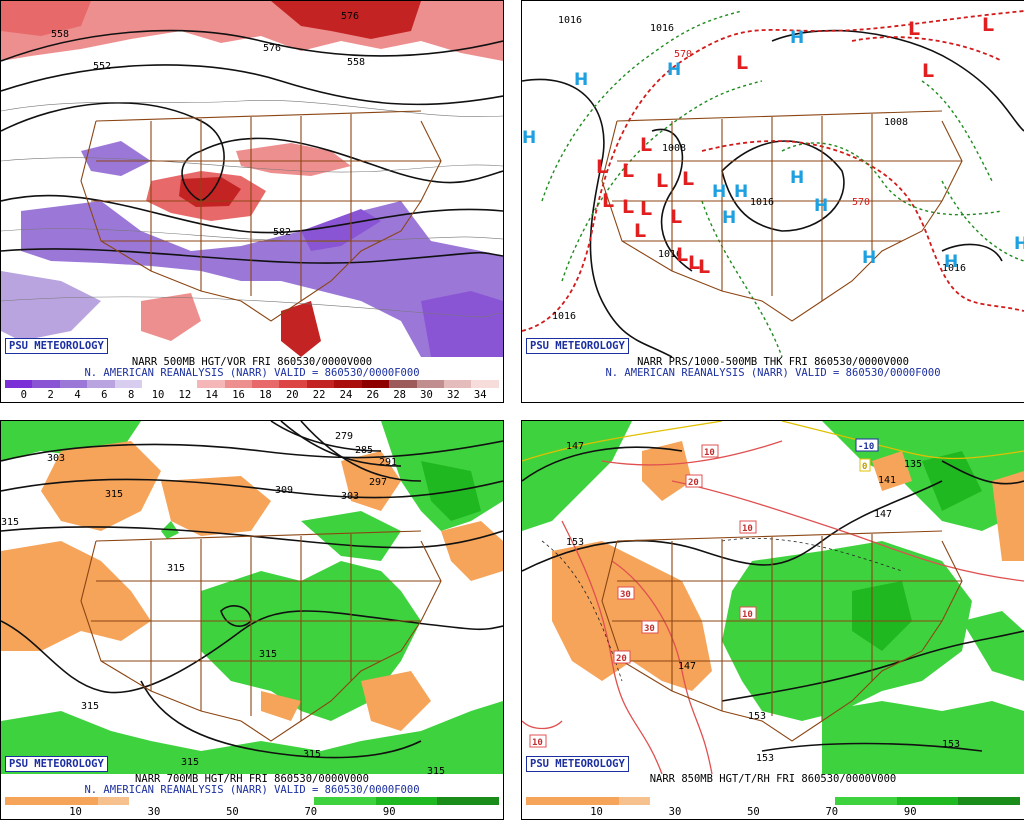  What do you see at coordinates (102, 66) in the screenshot?
I see `contour-label: 552` at bounding box center [102, 66].